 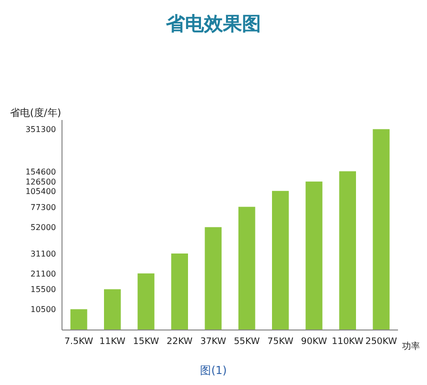 What do you see at coordinates (79, 342) in the screenshot?
I see `xtick: 7.5KW` at bounding box center [79, 342].